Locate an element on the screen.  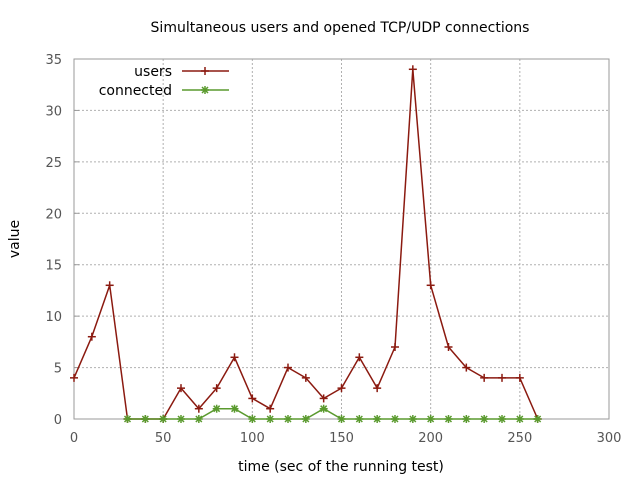
y-tick-label: 10 is located at coordinates (53, 317).